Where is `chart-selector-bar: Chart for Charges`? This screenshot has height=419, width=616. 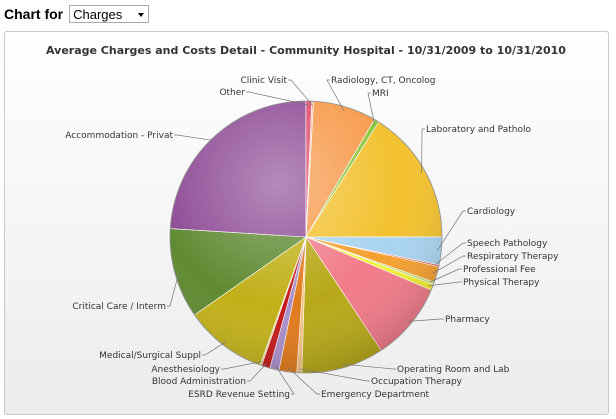 chart-selector-bar: Chart for Charges is located at coordinates (308, 14).